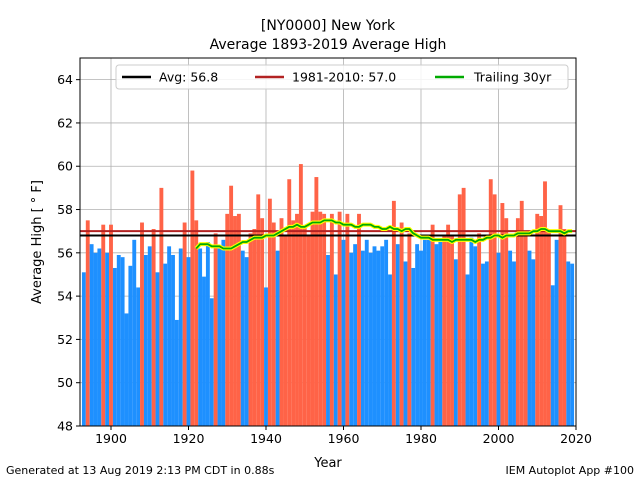 The width and height of the screenshot is (640, 480). I want to click on bar-2014, so click(552, 355).